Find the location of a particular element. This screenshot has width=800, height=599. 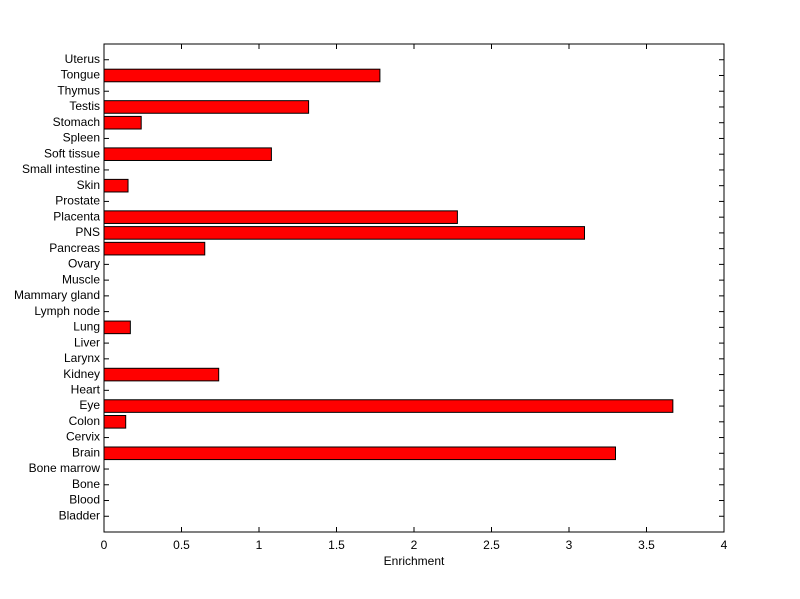

y-tick-label: Uterus is located at coordinates (82, 59).